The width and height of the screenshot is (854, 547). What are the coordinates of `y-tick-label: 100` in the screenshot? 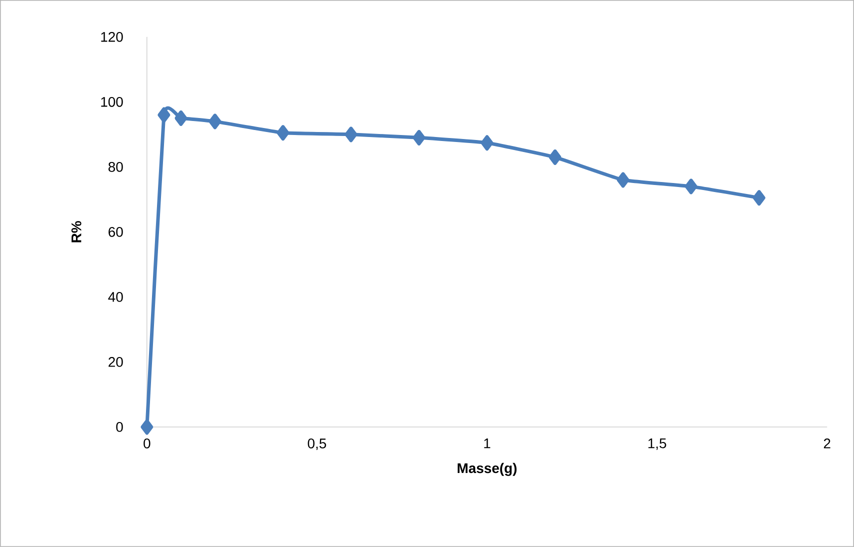 It's located at (112, 102).